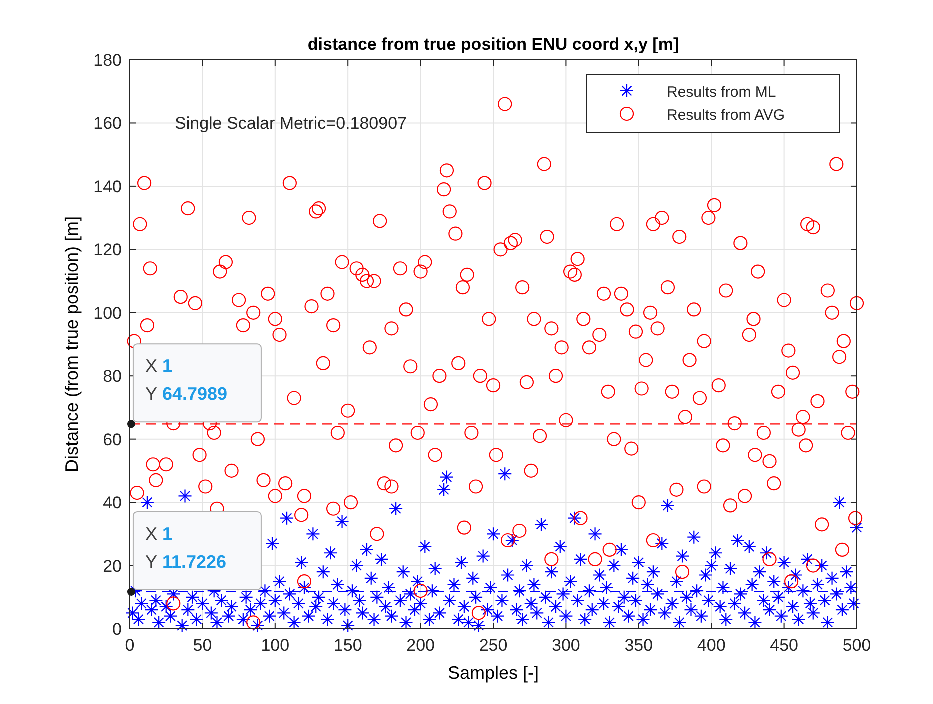 The image size is (933, 704). Describe the element at coordinates (857, 645) in the screenshot. I see `x-tick-label: 500` at that location.